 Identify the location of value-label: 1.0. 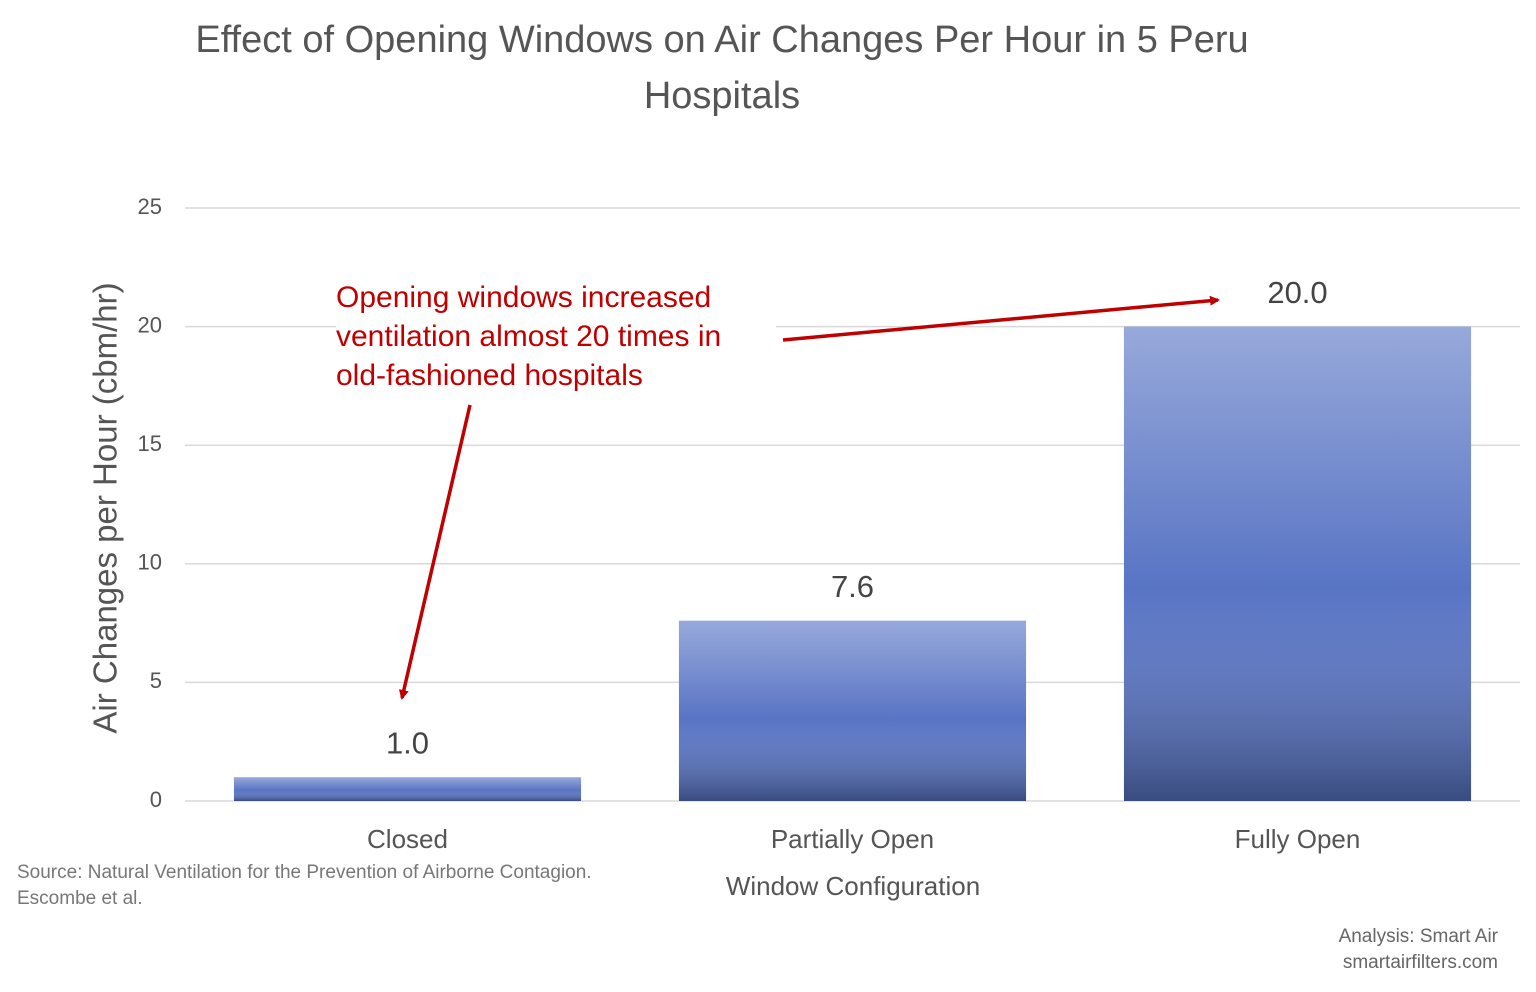
(407, 742).